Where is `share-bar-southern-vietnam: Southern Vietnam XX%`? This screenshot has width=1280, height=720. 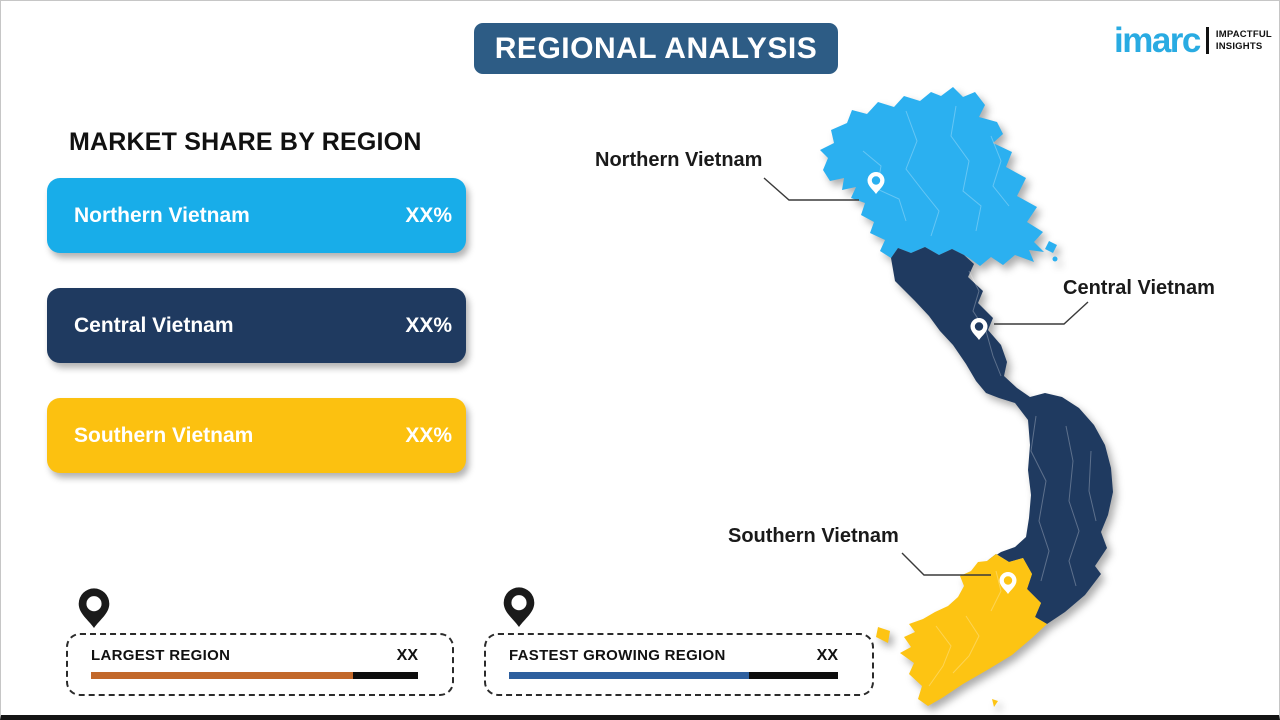
share-bar-southern-vietnam: Southern Vietnam XX% is located at coordinates (256, 435).